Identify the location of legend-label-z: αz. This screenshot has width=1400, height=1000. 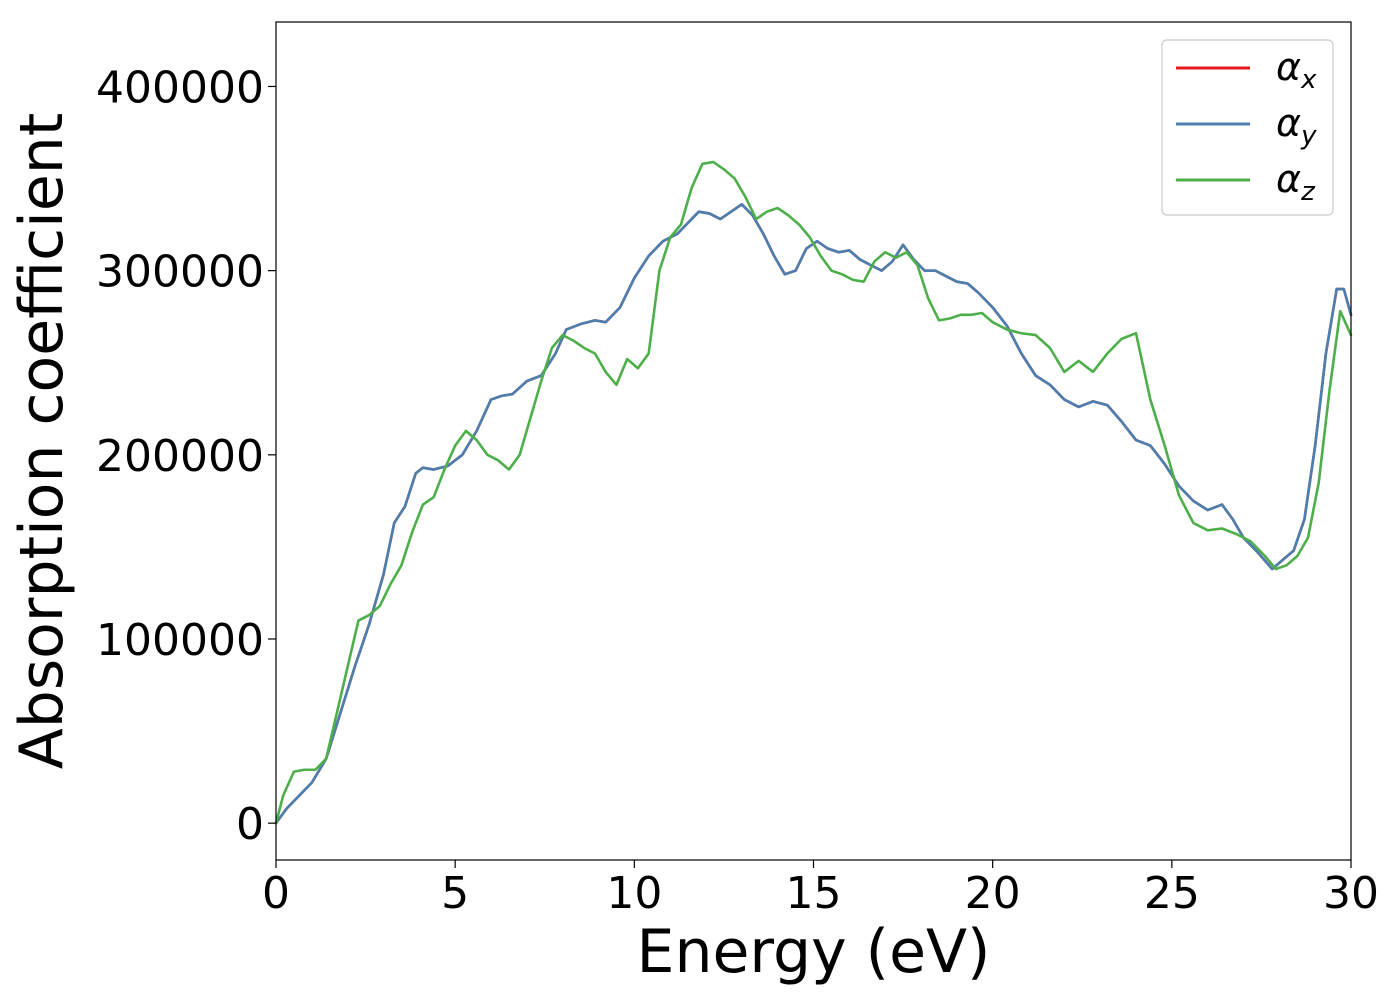
(1296, 182).